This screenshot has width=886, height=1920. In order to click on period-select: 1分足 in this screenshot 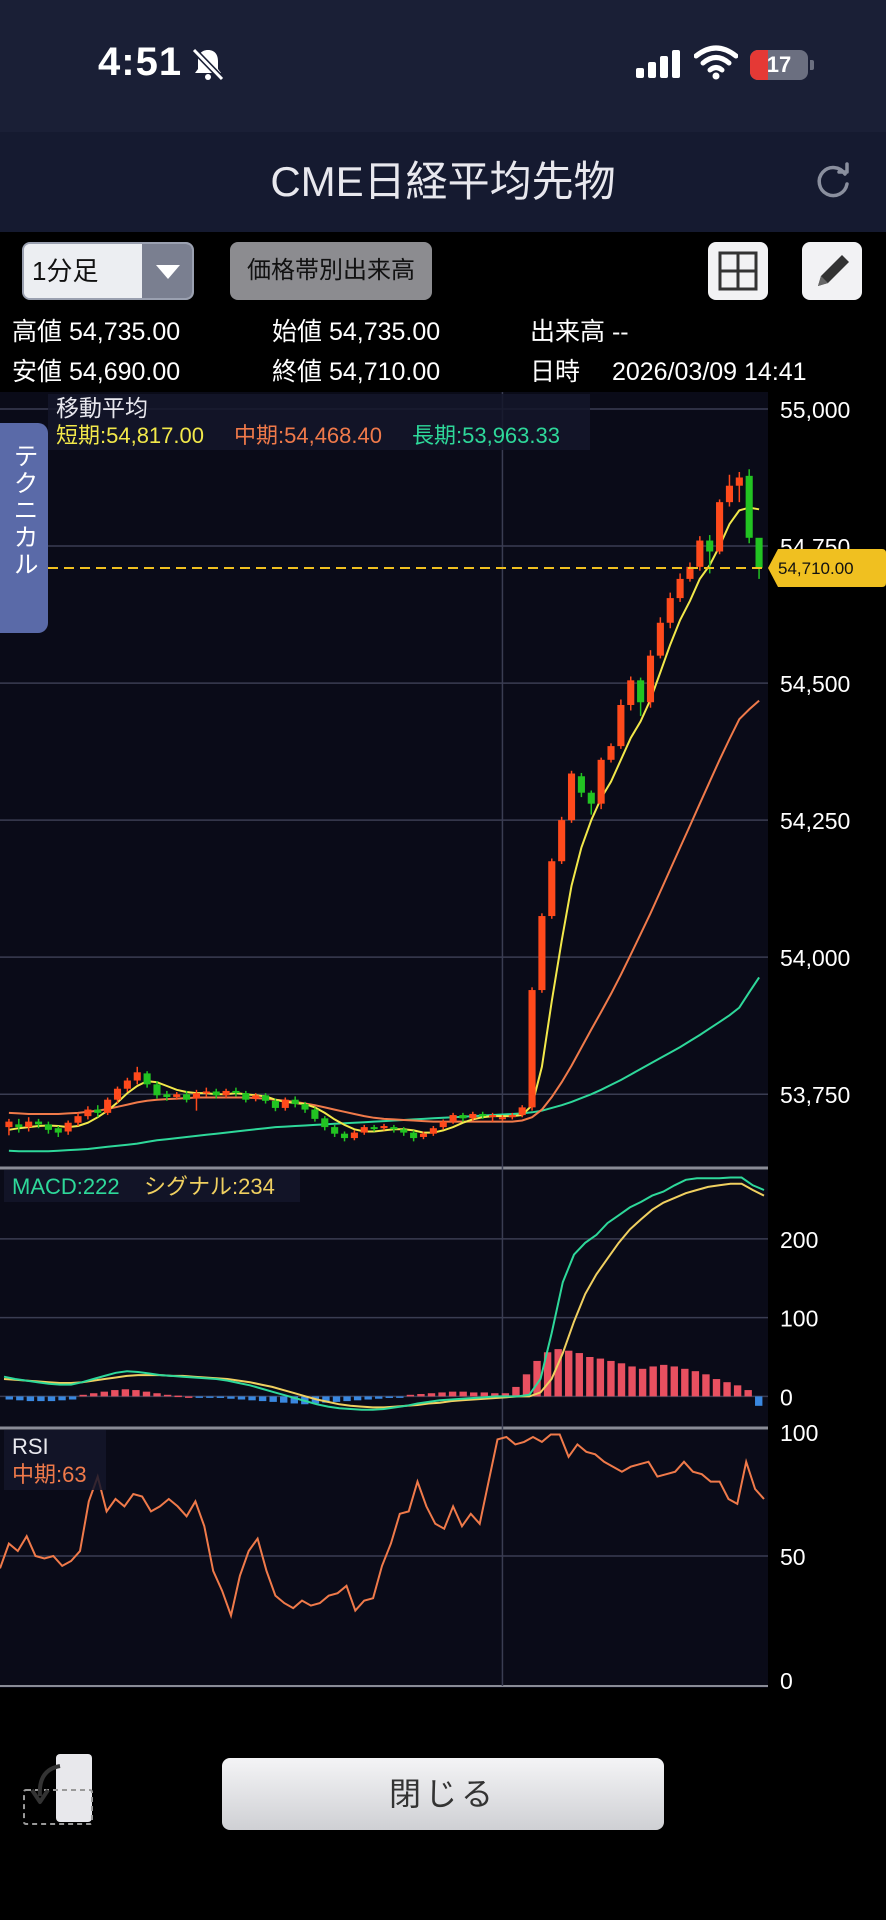, I will do `click(108, 271)`.